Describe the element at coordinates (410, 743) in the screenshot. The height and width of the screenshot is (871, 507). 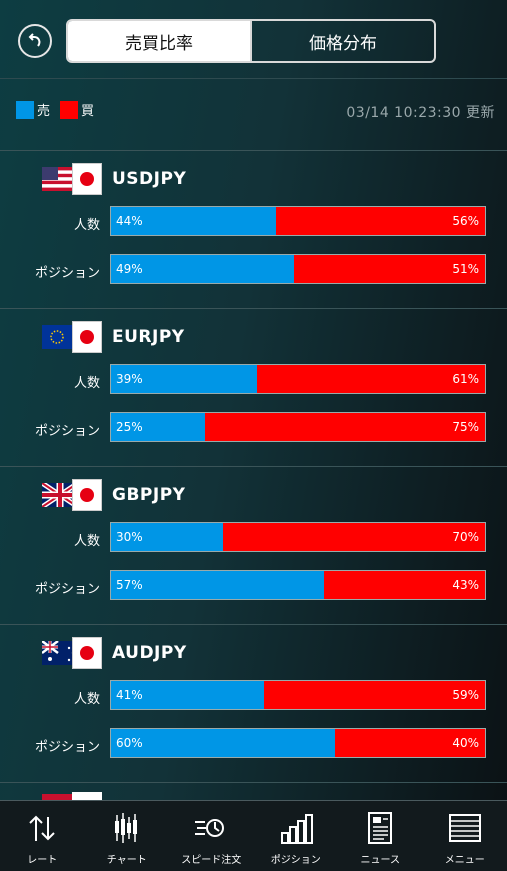
I see `buy-segment: 40%` at that location.